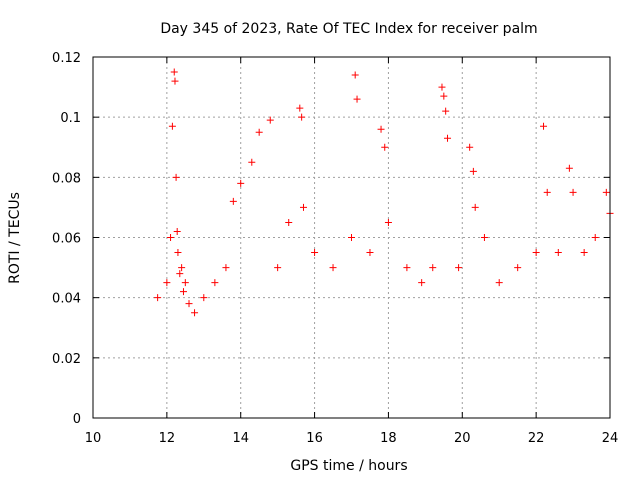 The width and height of the screenshot is (640, 485). I want to click on x-tick-label: 24, so click(610, 438).